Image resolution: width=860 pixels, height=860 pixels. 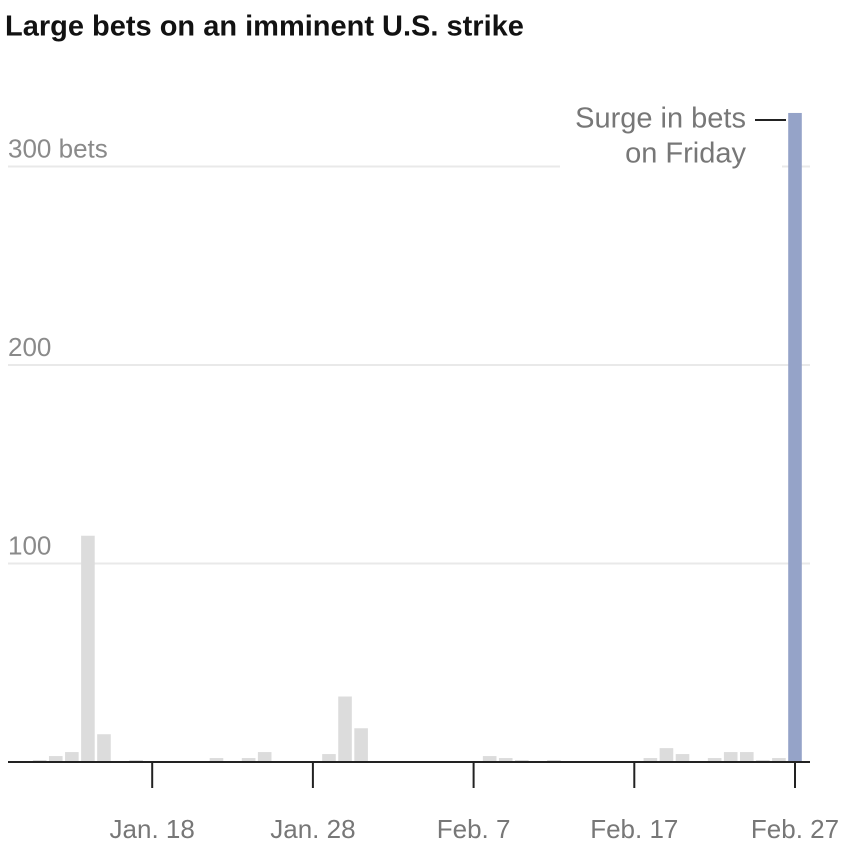 I want to click on x-tick-label: Jan. 18, so click(x=152, y=829).